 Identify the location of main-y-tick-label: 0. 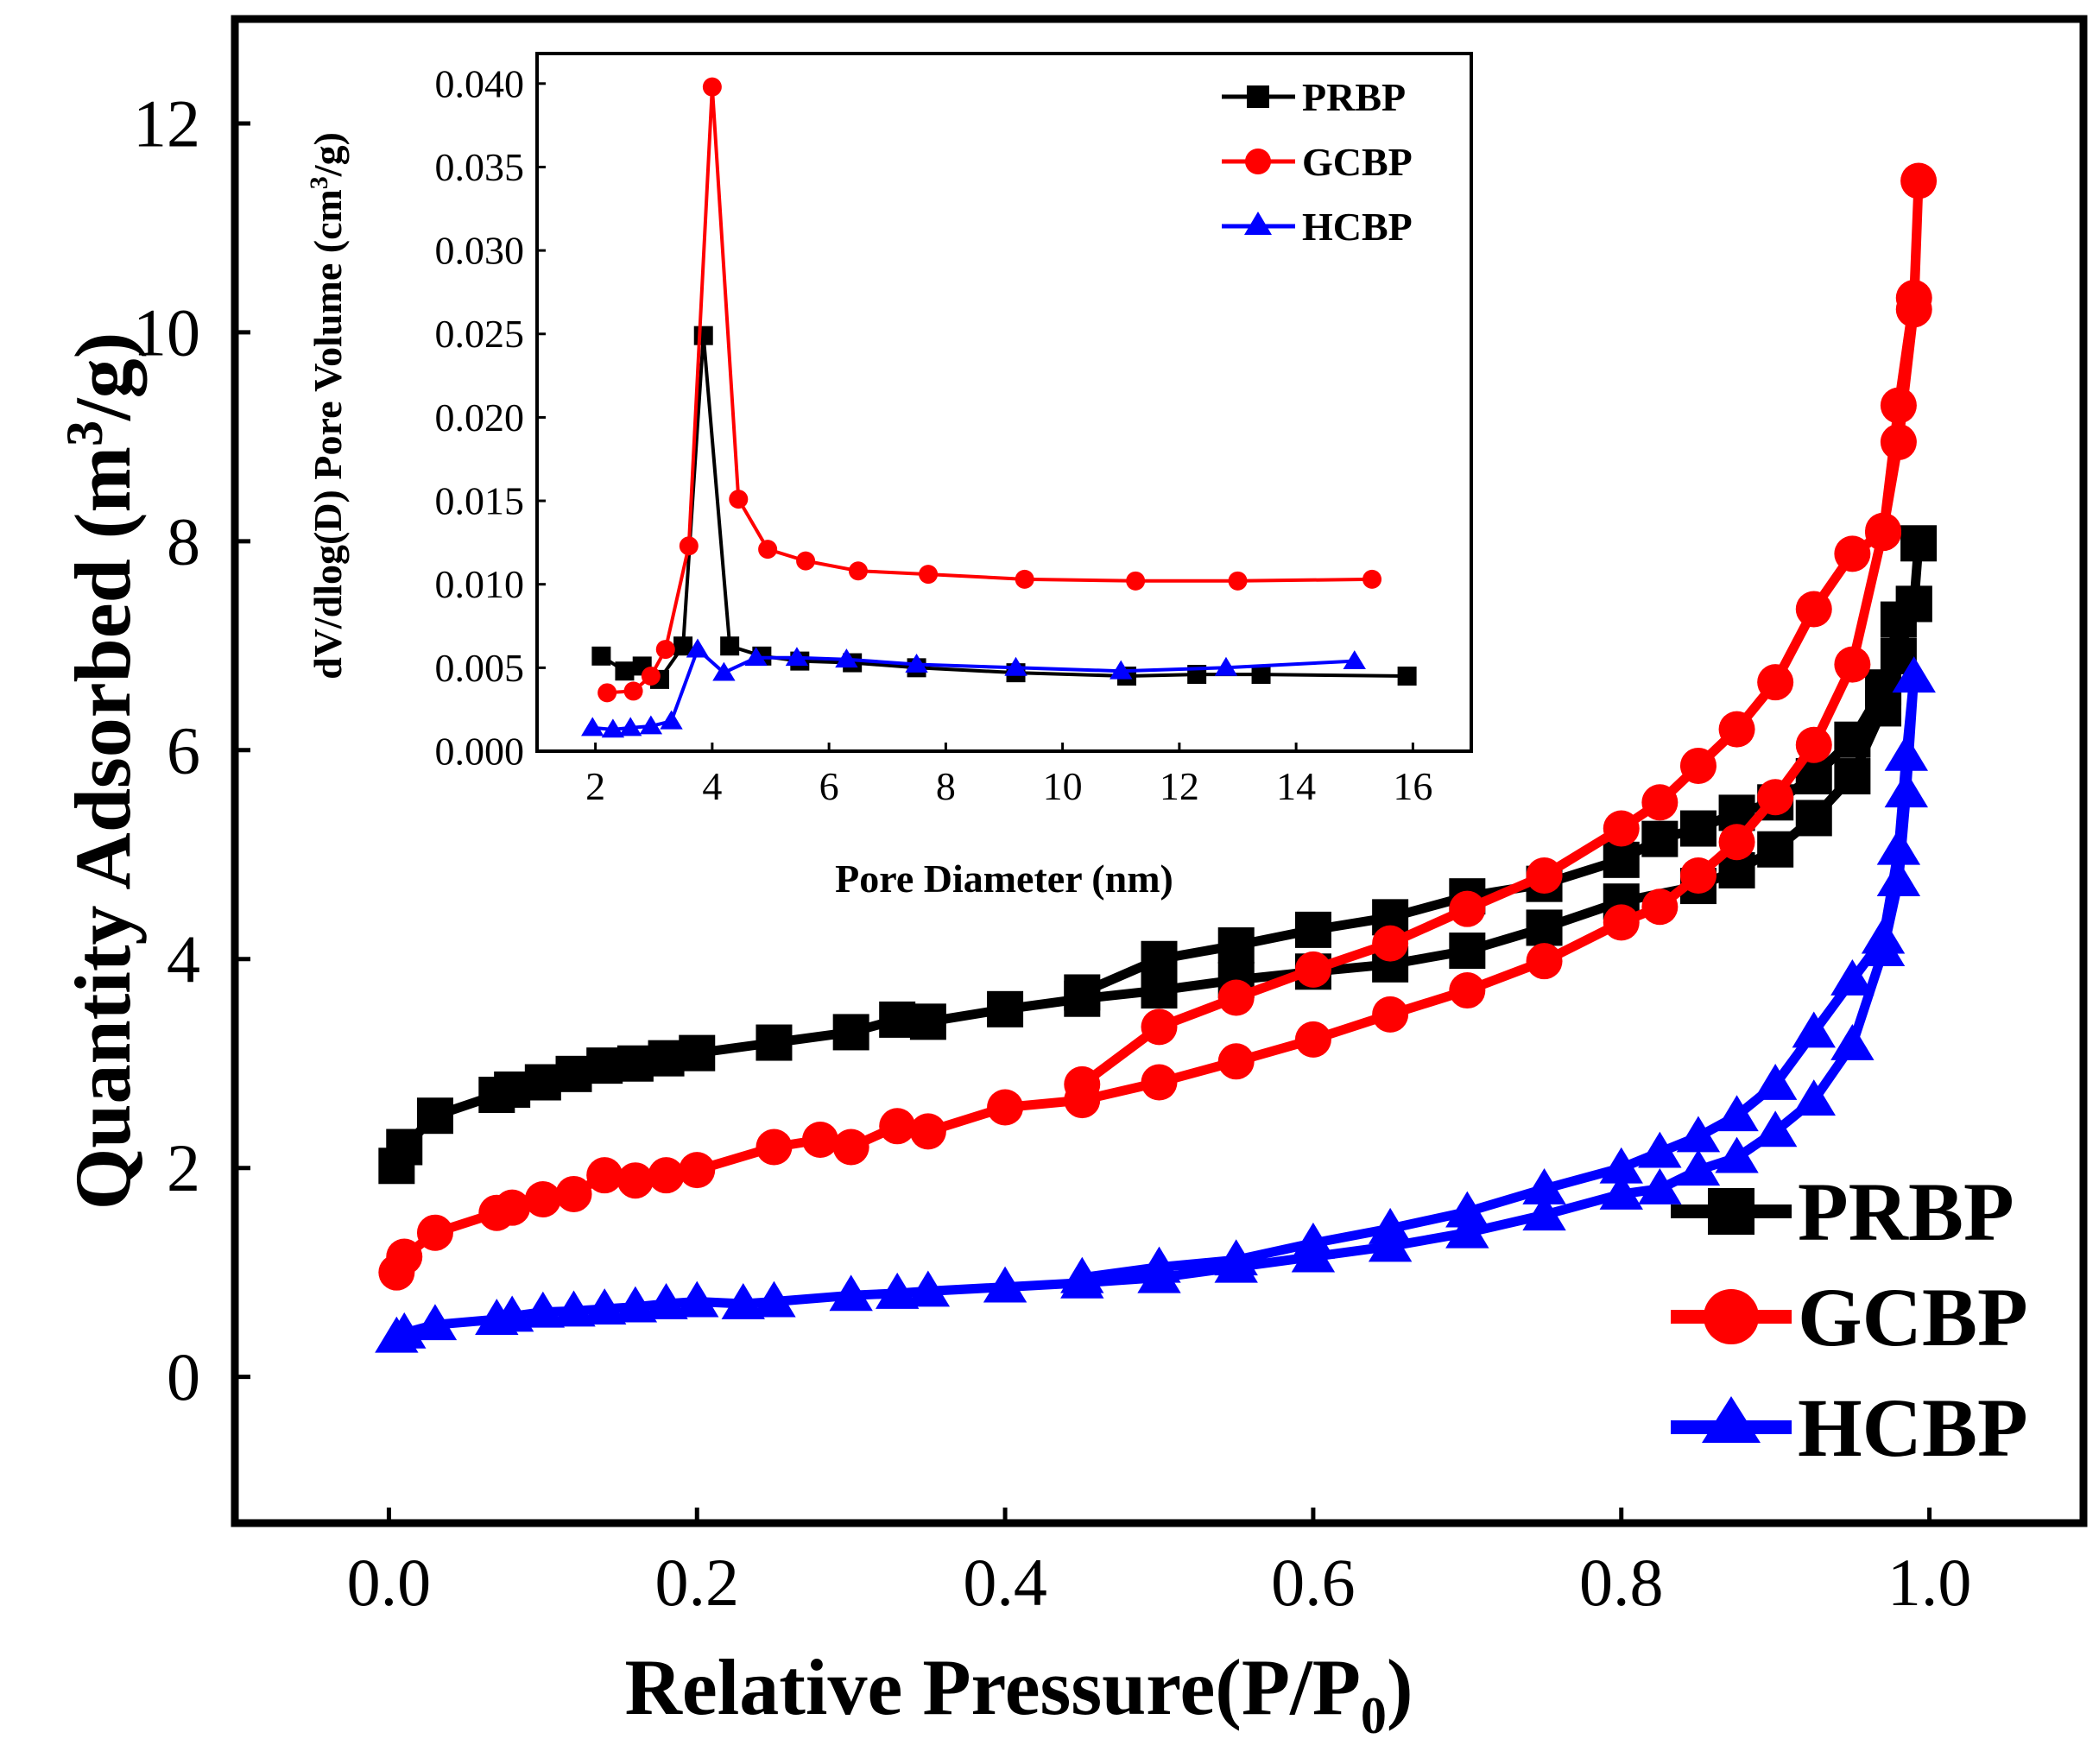
(183, 1376).